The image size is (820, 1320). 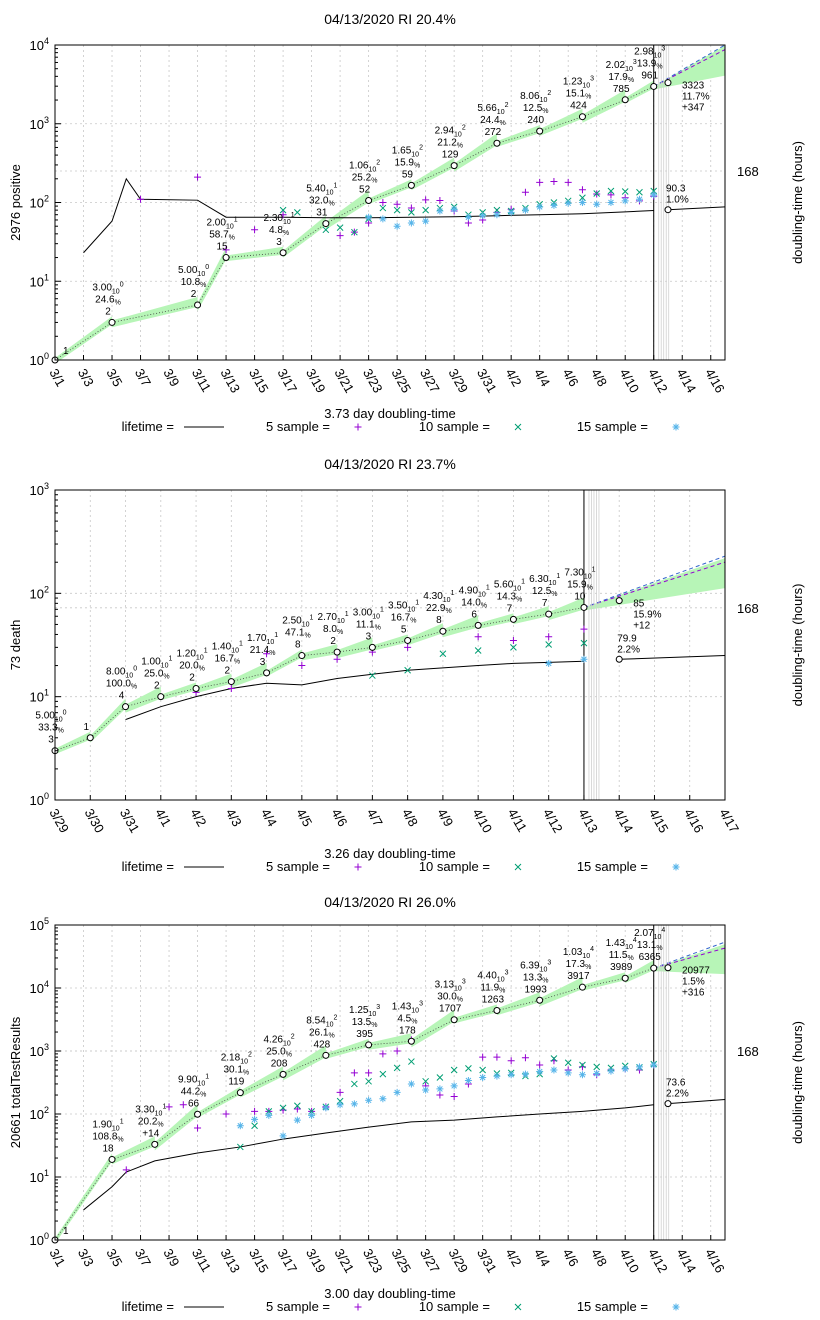 I want to click on annotation-delta: 31, so click(x=322, y=213).